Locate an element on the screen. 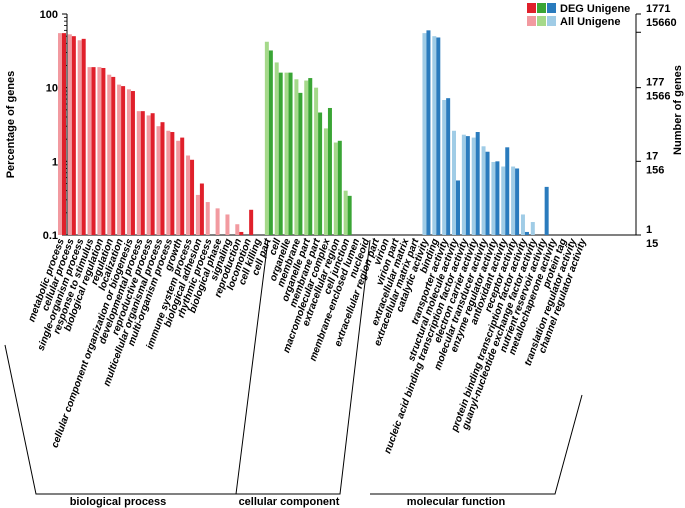 Image resolution: width=685 pixels, height=508 pixels. bracket-molecular-function is located at coordinates (476, 444).